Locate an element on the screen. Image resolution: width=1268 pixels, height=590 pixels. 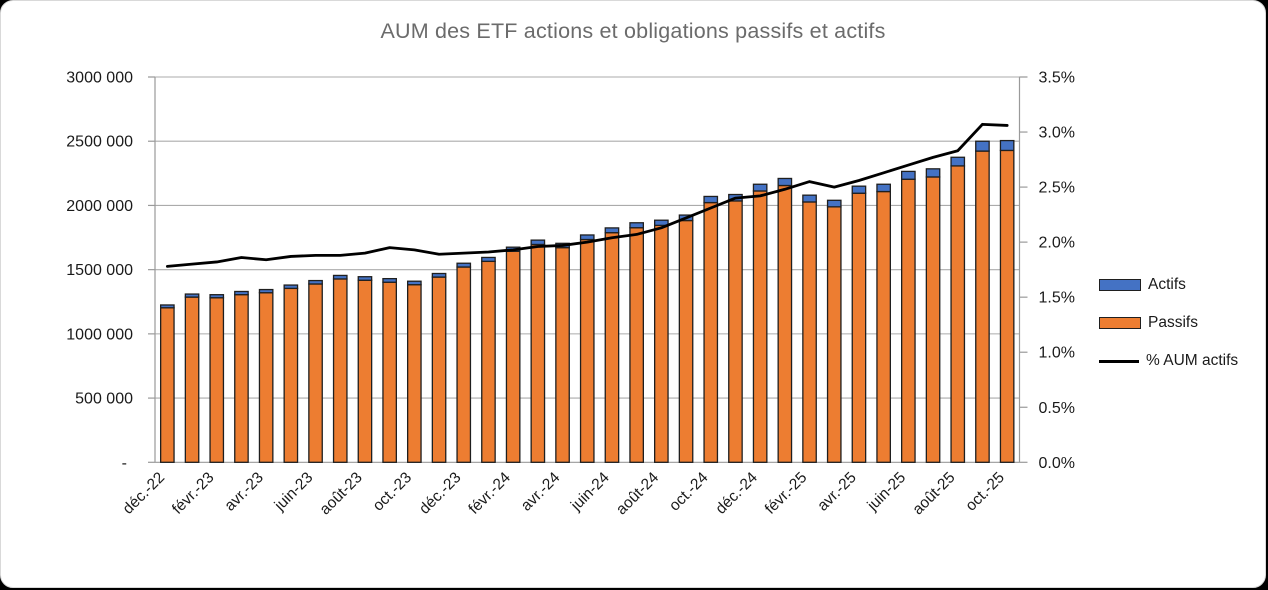
x-axis-label: déc.-22 is located at coordinates (144, 493).